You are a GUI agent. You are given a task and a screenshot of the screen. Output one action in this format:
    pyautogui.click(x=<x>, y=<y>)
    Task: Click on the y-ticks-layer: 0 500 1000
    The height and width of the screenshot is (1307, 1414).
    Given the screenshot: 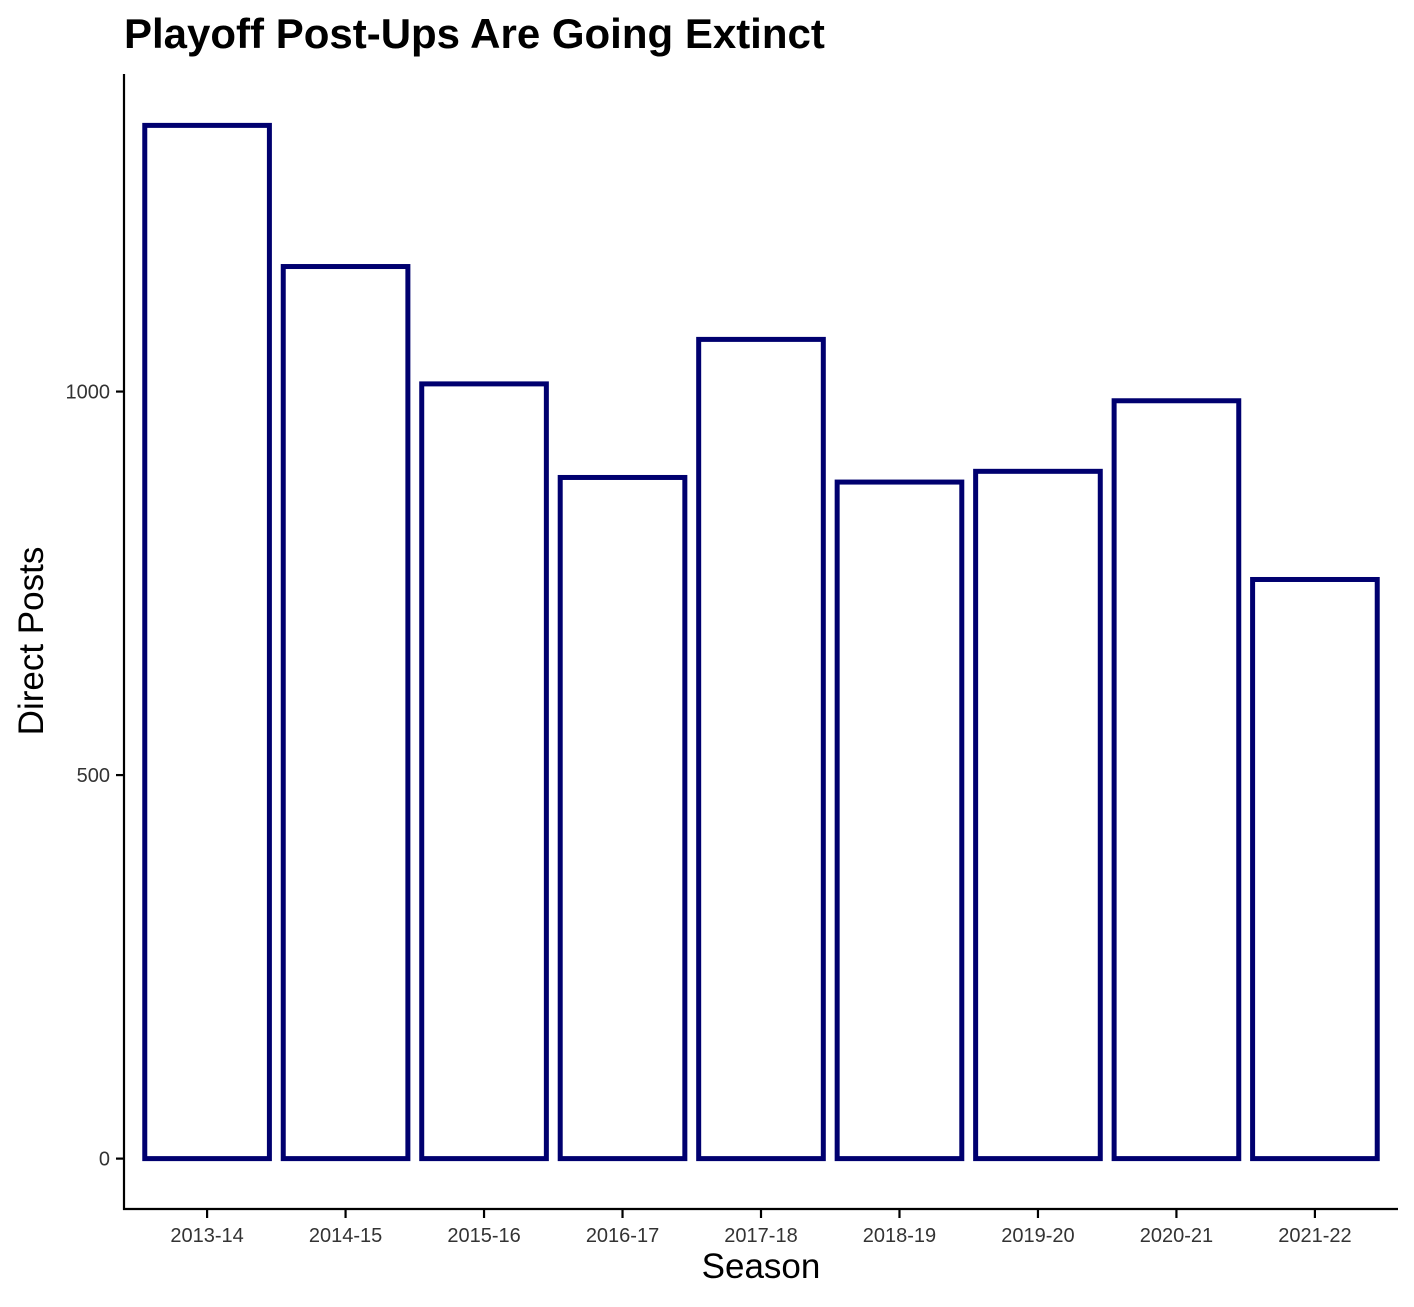 What is the action you would take?
    pyautogui.click(x=95, y=776)
    